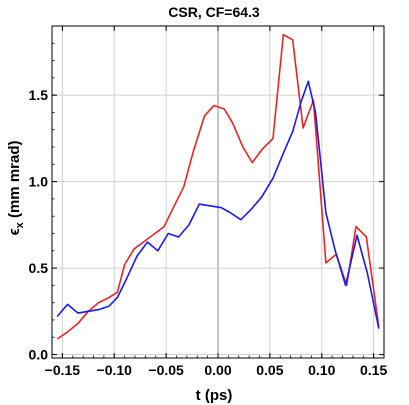  I want to click on y-tick-label: 1.0, so click(39, 182).